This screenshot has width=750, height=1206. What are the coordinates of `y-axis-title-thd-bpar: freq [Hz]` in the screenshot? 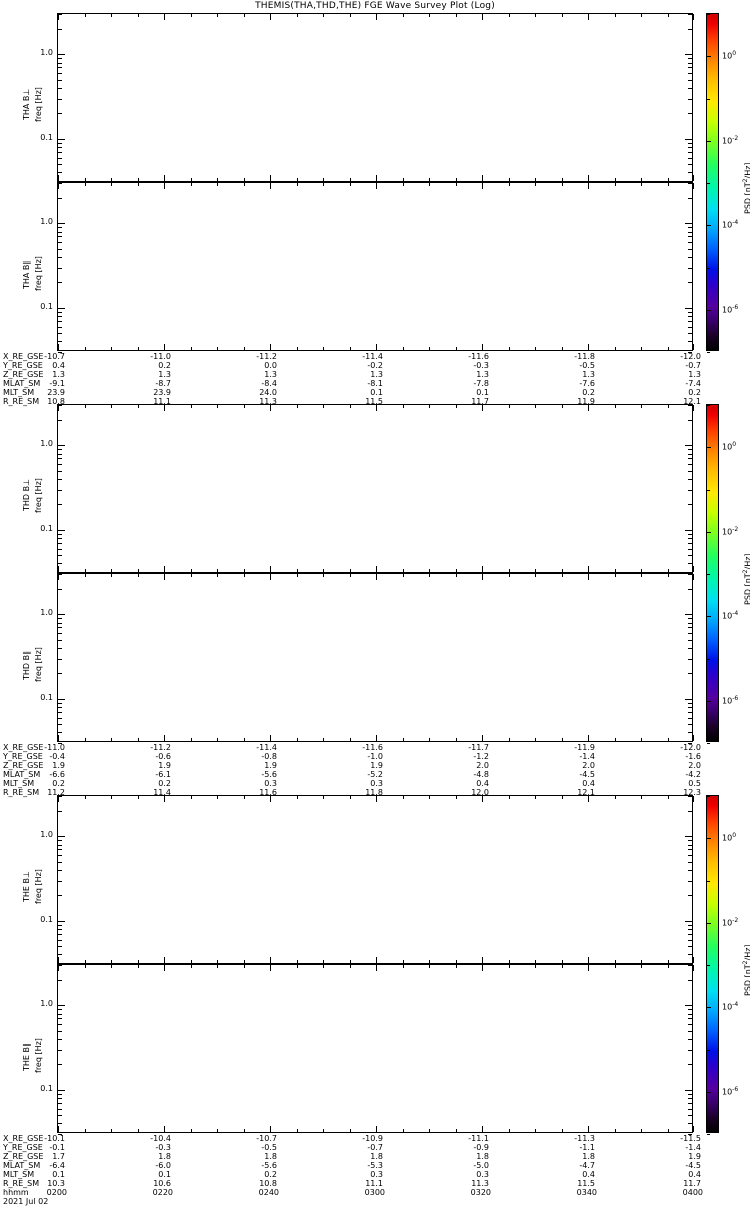 It's located at (38, 664).